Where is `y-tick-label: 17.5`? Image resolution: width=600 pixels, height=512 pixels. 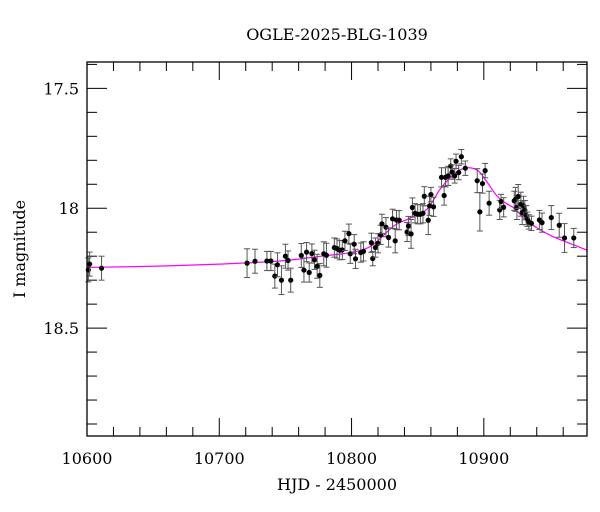 y-tick-label: 17.5 is located at coordinates (61, 88).